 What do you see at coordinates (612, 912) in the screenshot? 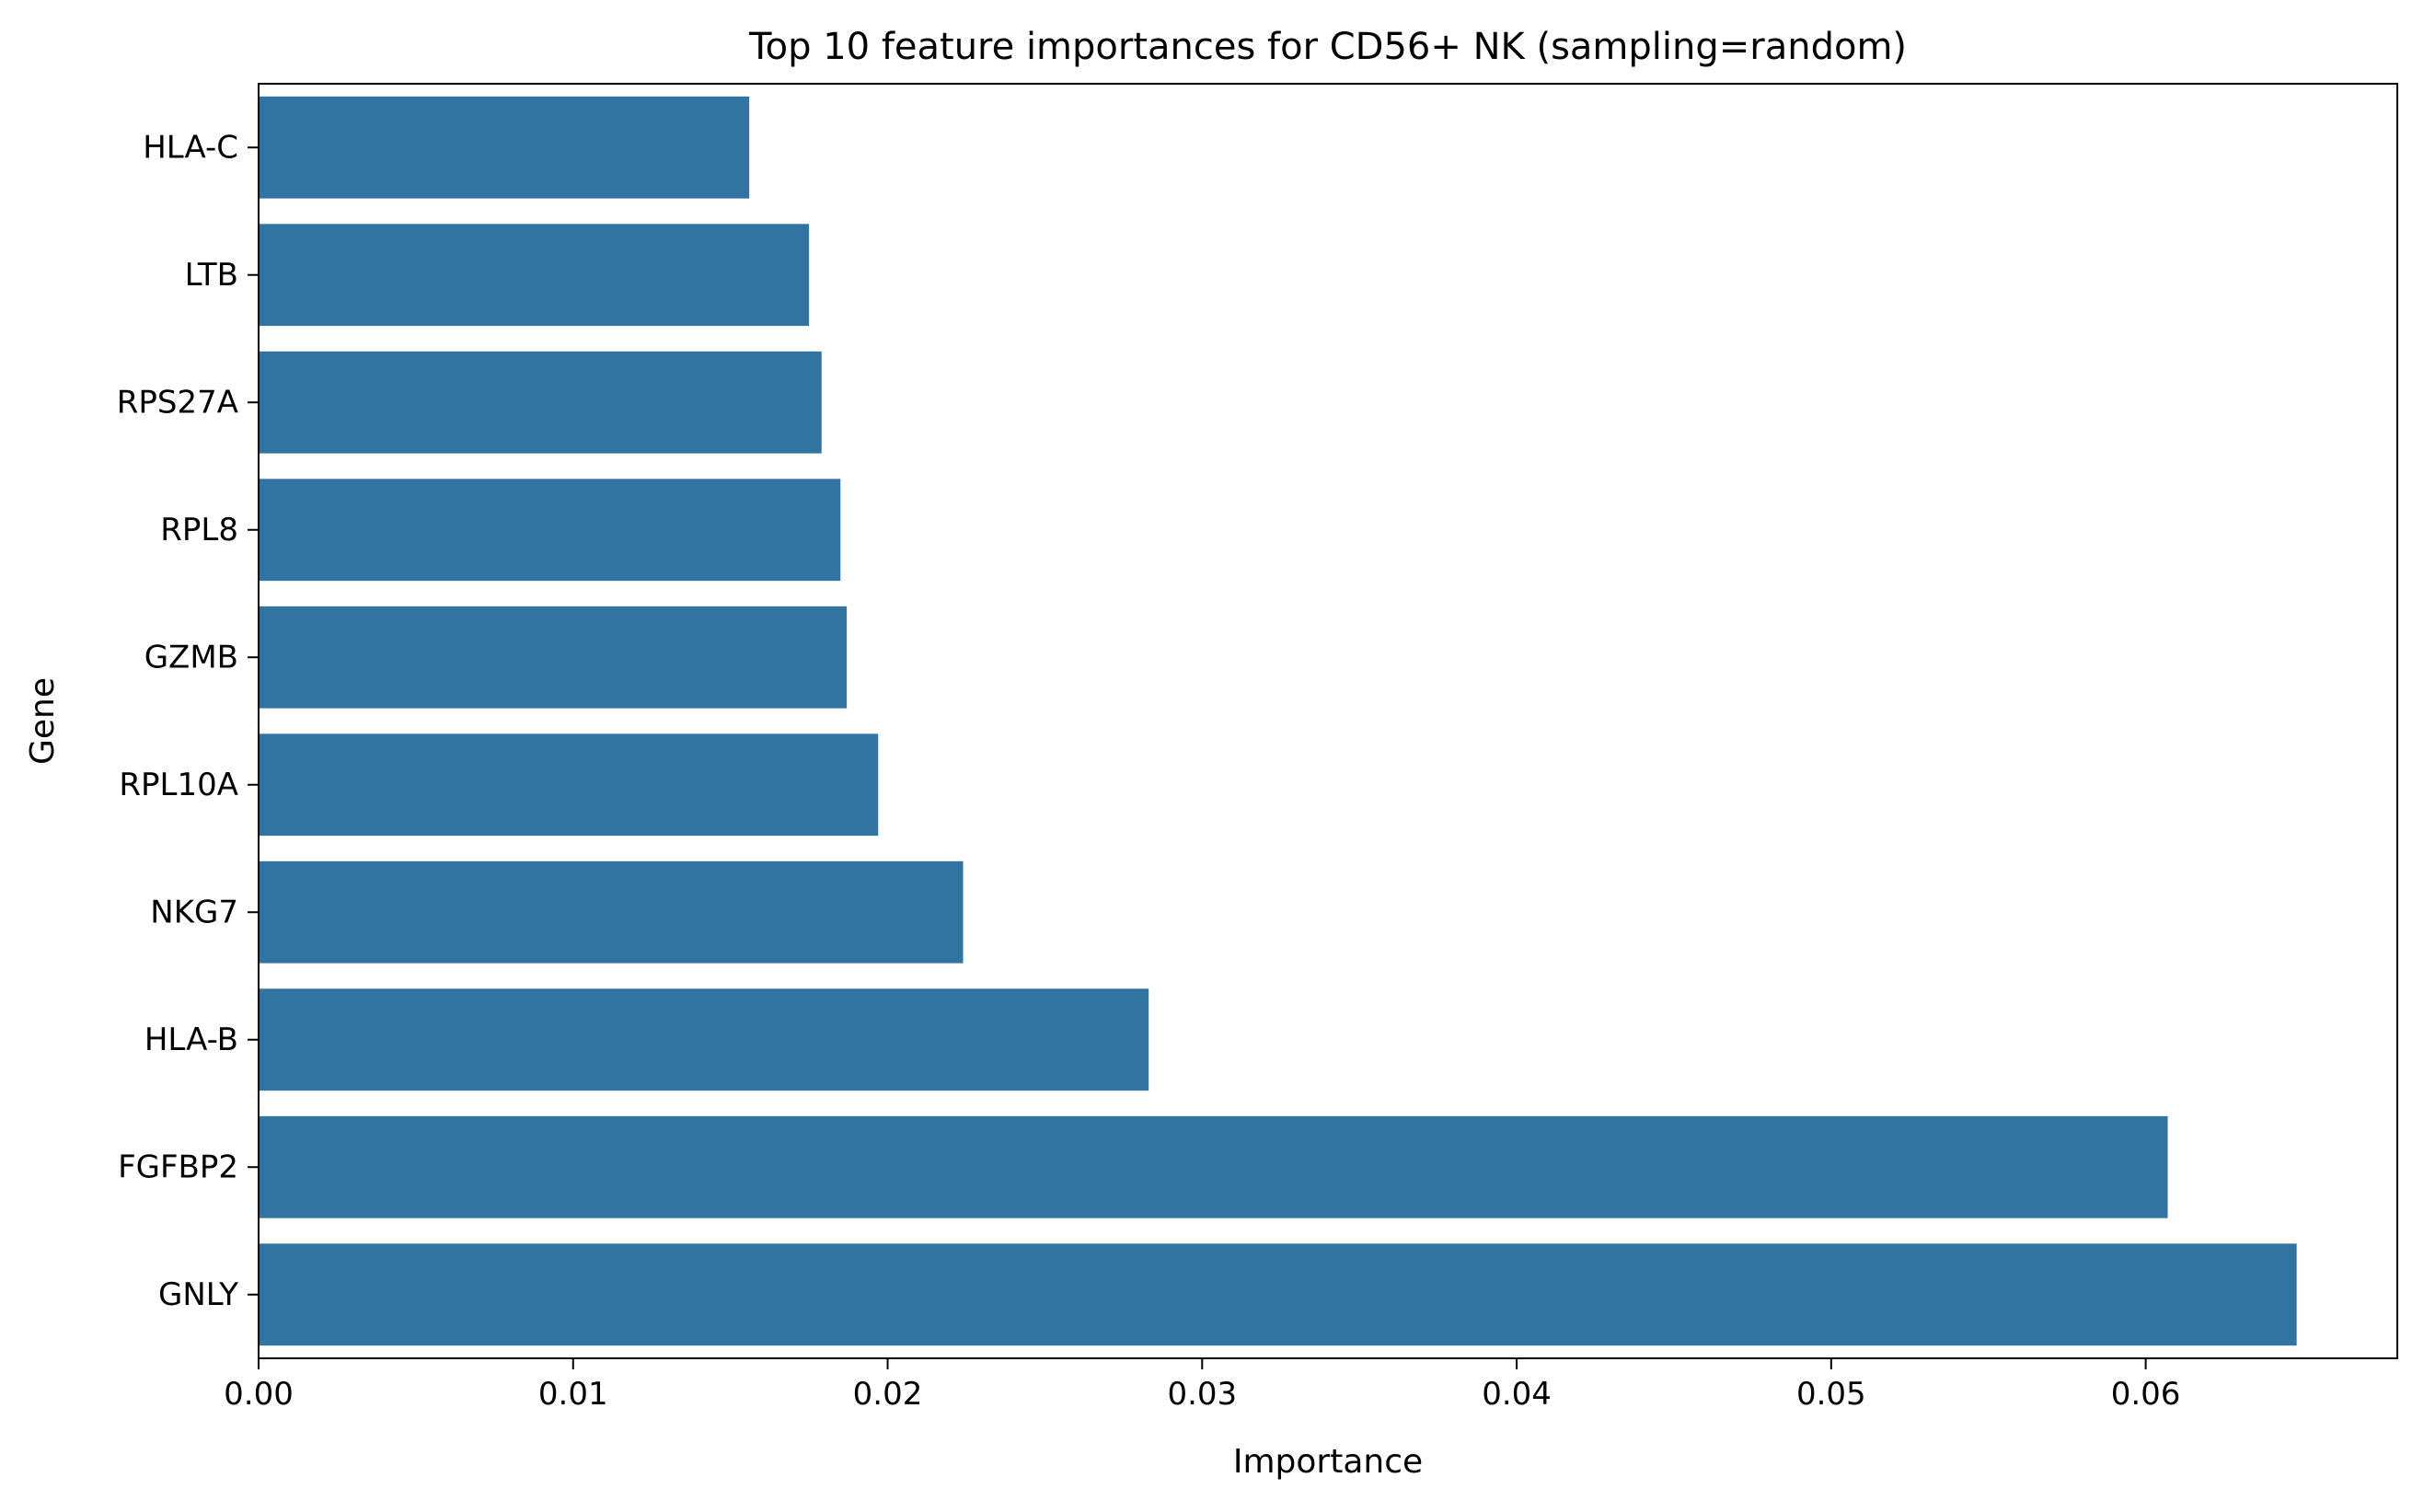
I see `bar-nkg7` at bounding box center [612, 912].